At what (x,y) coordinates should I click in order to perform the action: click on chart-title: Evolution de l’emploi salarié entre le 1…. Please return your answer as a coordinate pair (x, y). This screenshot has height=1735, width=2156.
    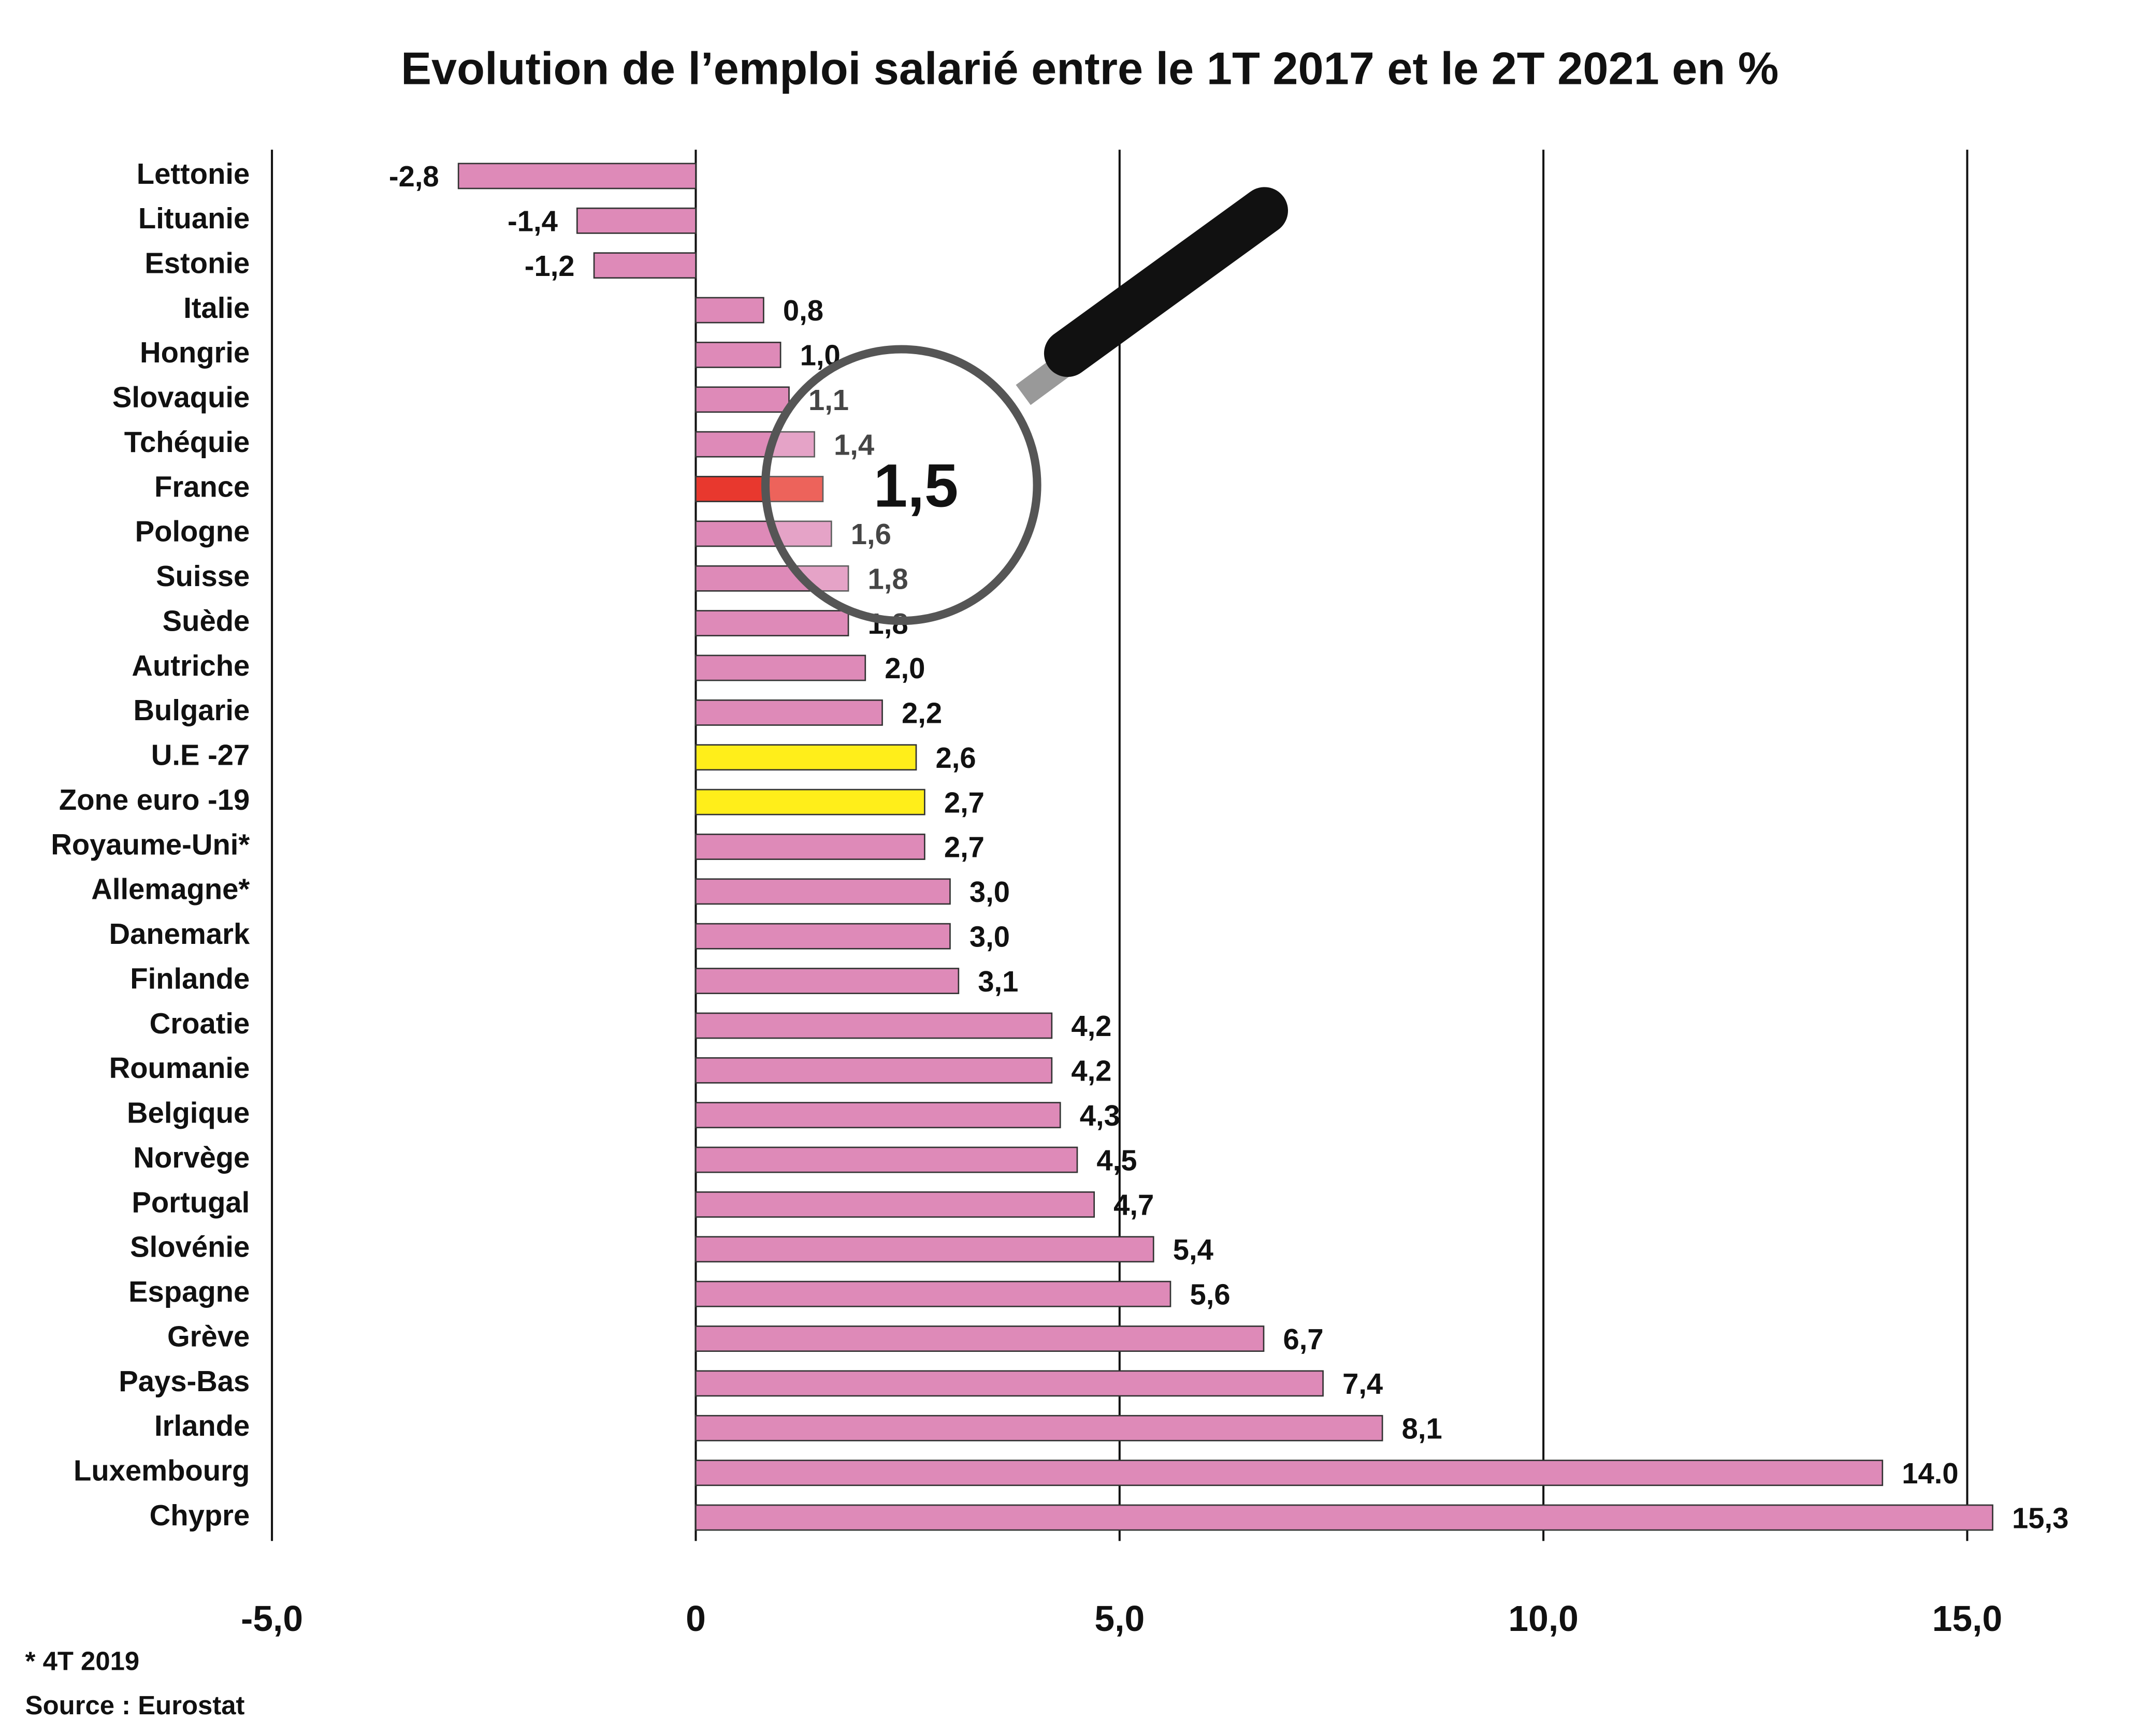
    Looking at the image, I should click on (1089, 68).